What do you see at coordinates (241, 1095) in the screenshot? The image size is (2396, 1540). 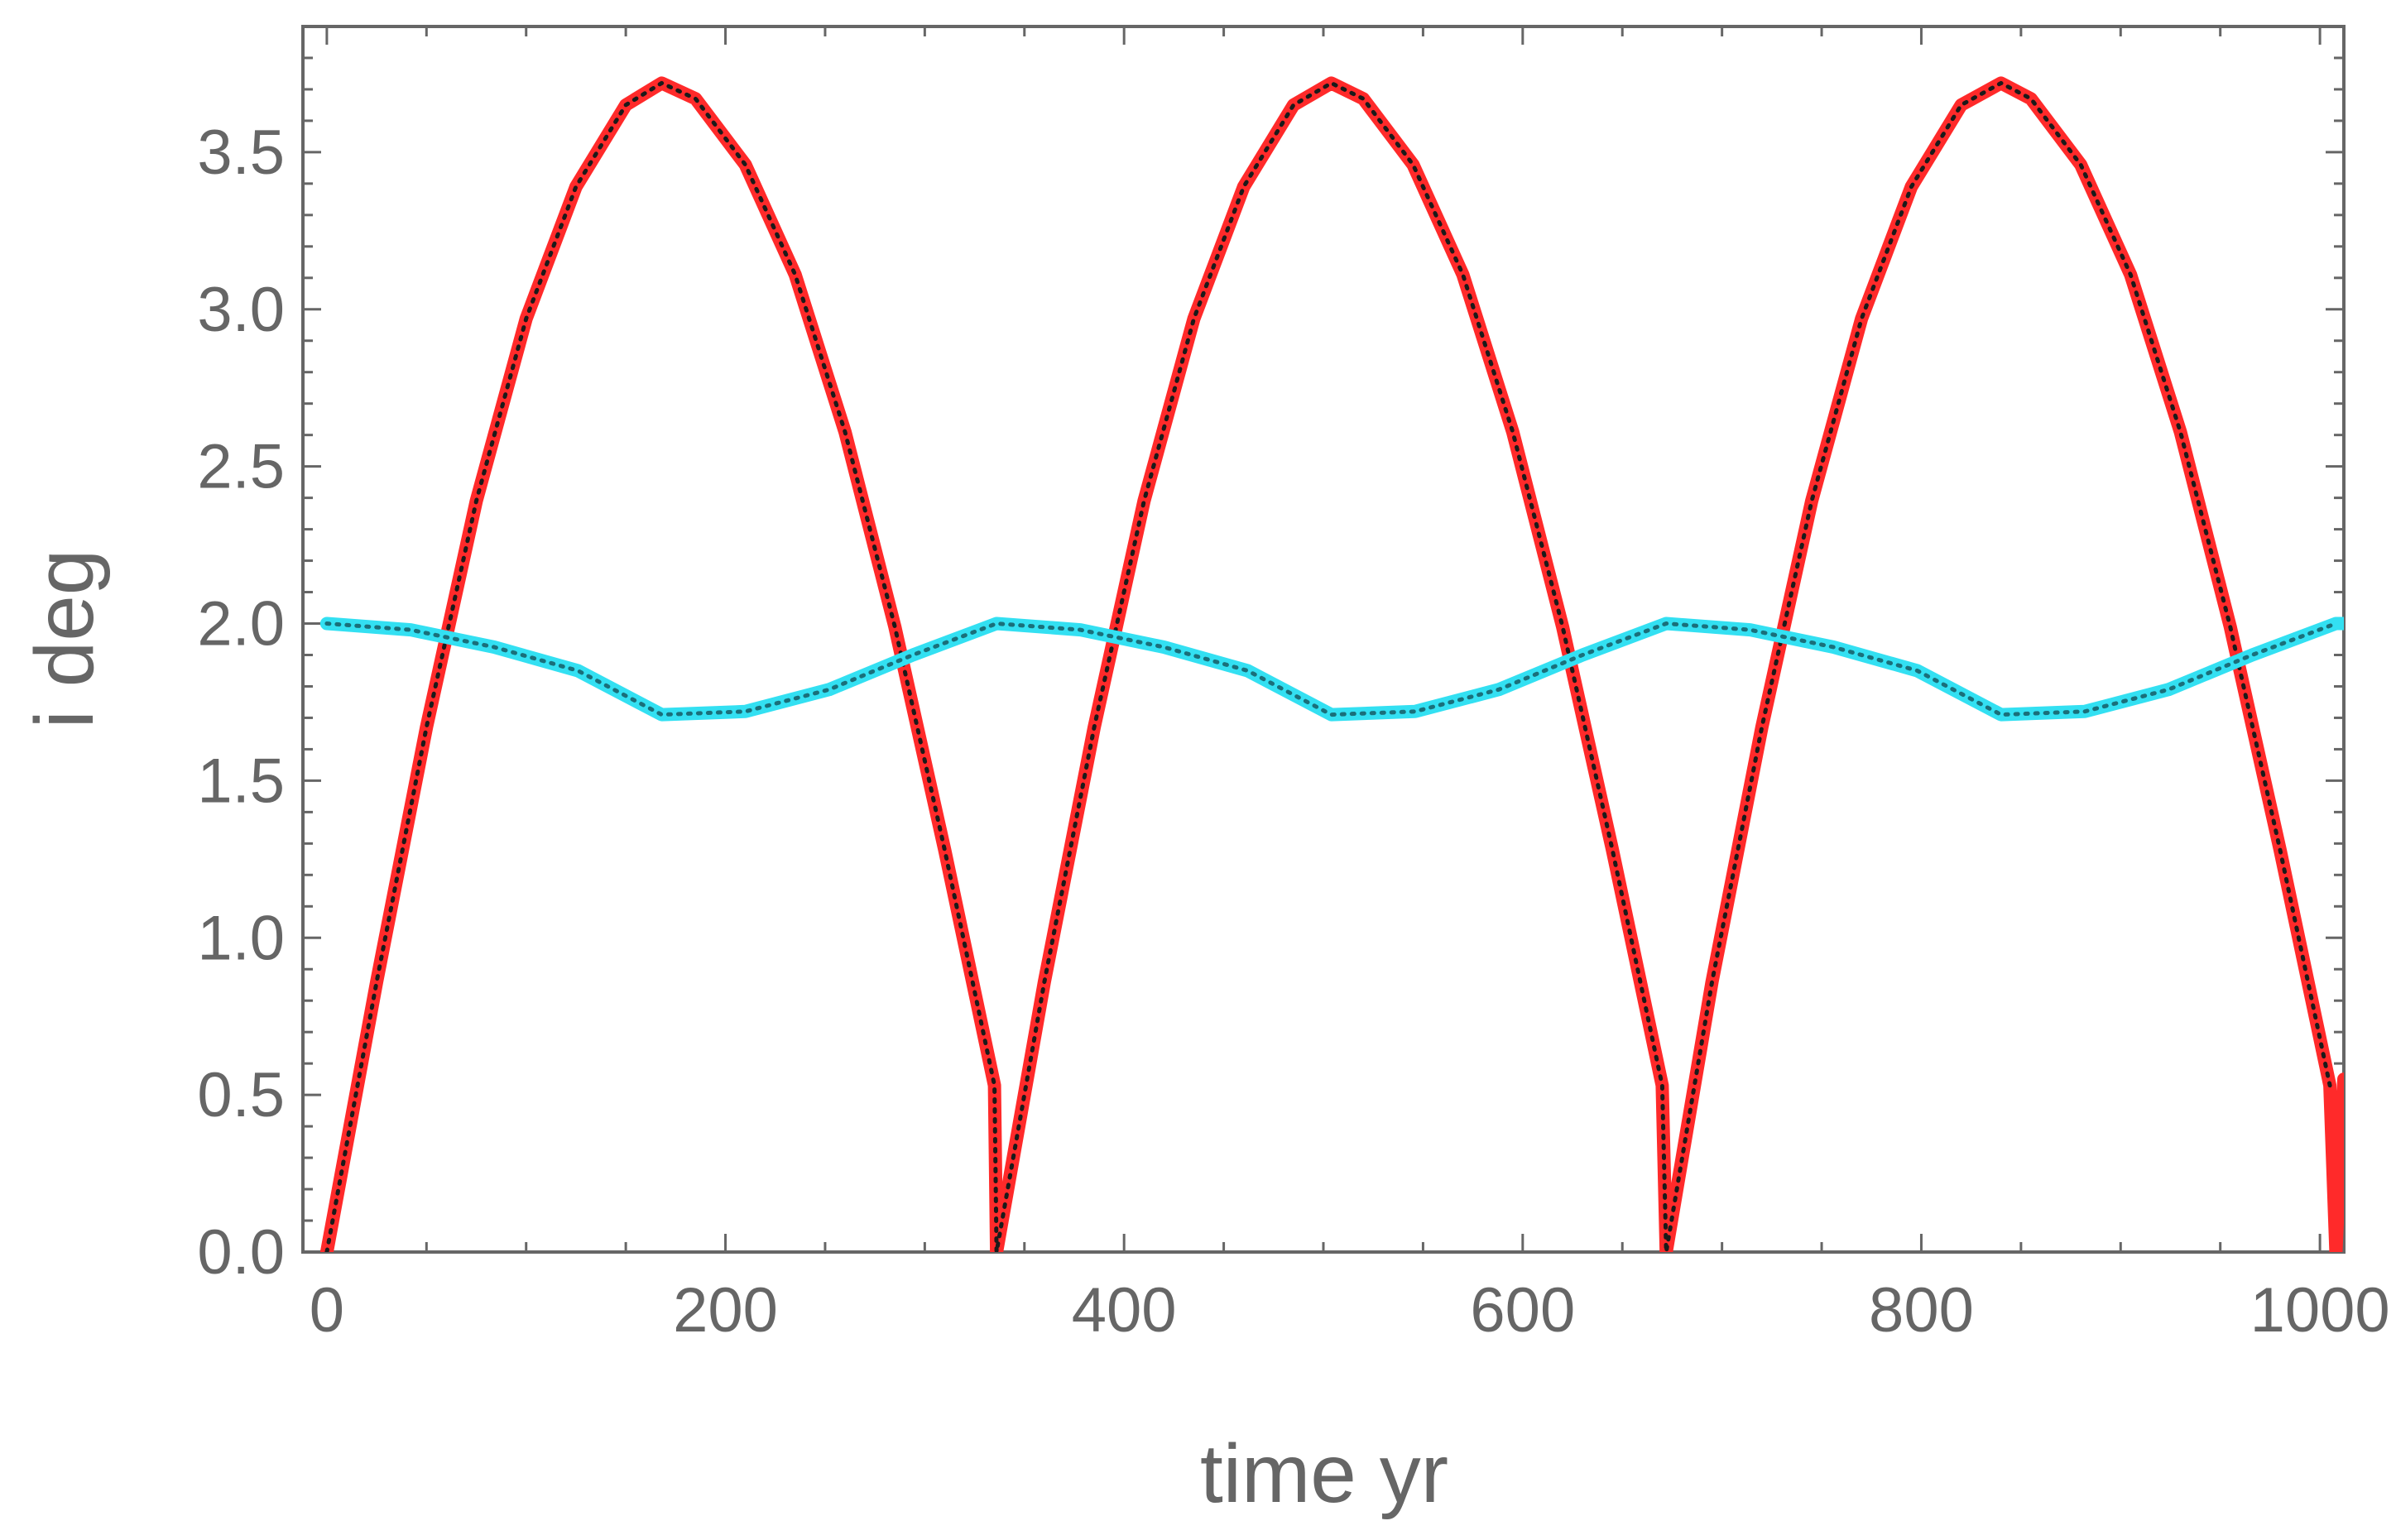 I see `y-tick-label: 0.5` at bounding box center [241, 1095].